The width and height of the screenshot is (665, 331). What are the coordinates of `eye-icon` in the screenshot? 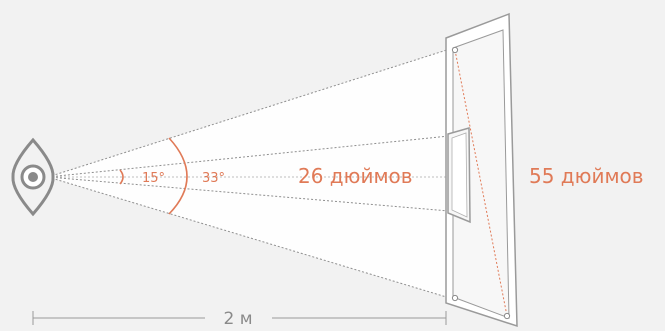 It's located at (33, 177).